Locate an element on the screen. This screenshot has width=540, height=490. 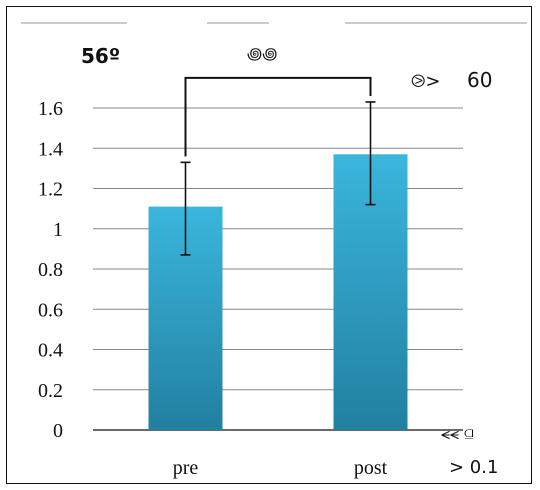
chart-title: 56º is located at coordinates (100, 56).